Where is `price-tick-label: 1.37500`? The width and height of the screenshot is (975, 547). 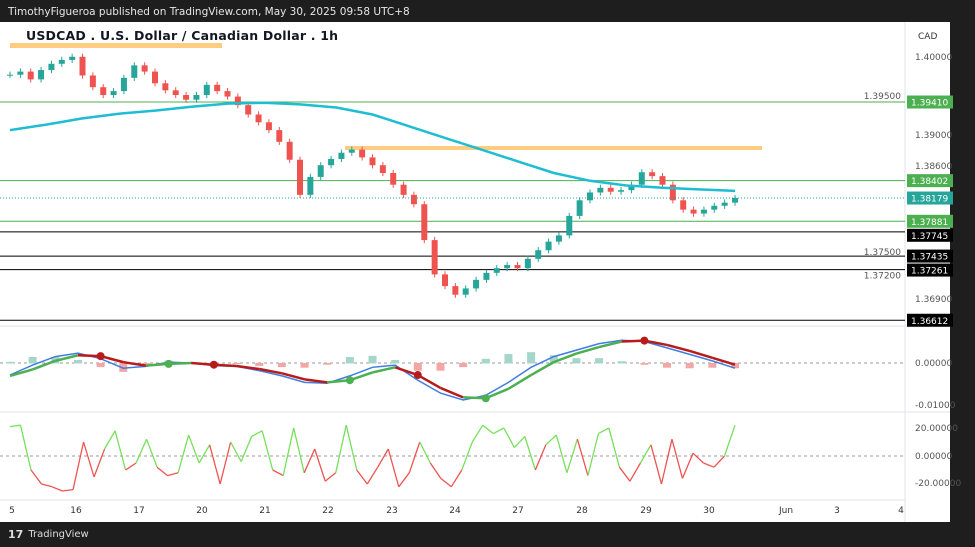
price-tick-label: 1.37500 is located at coordinates (882, 253).